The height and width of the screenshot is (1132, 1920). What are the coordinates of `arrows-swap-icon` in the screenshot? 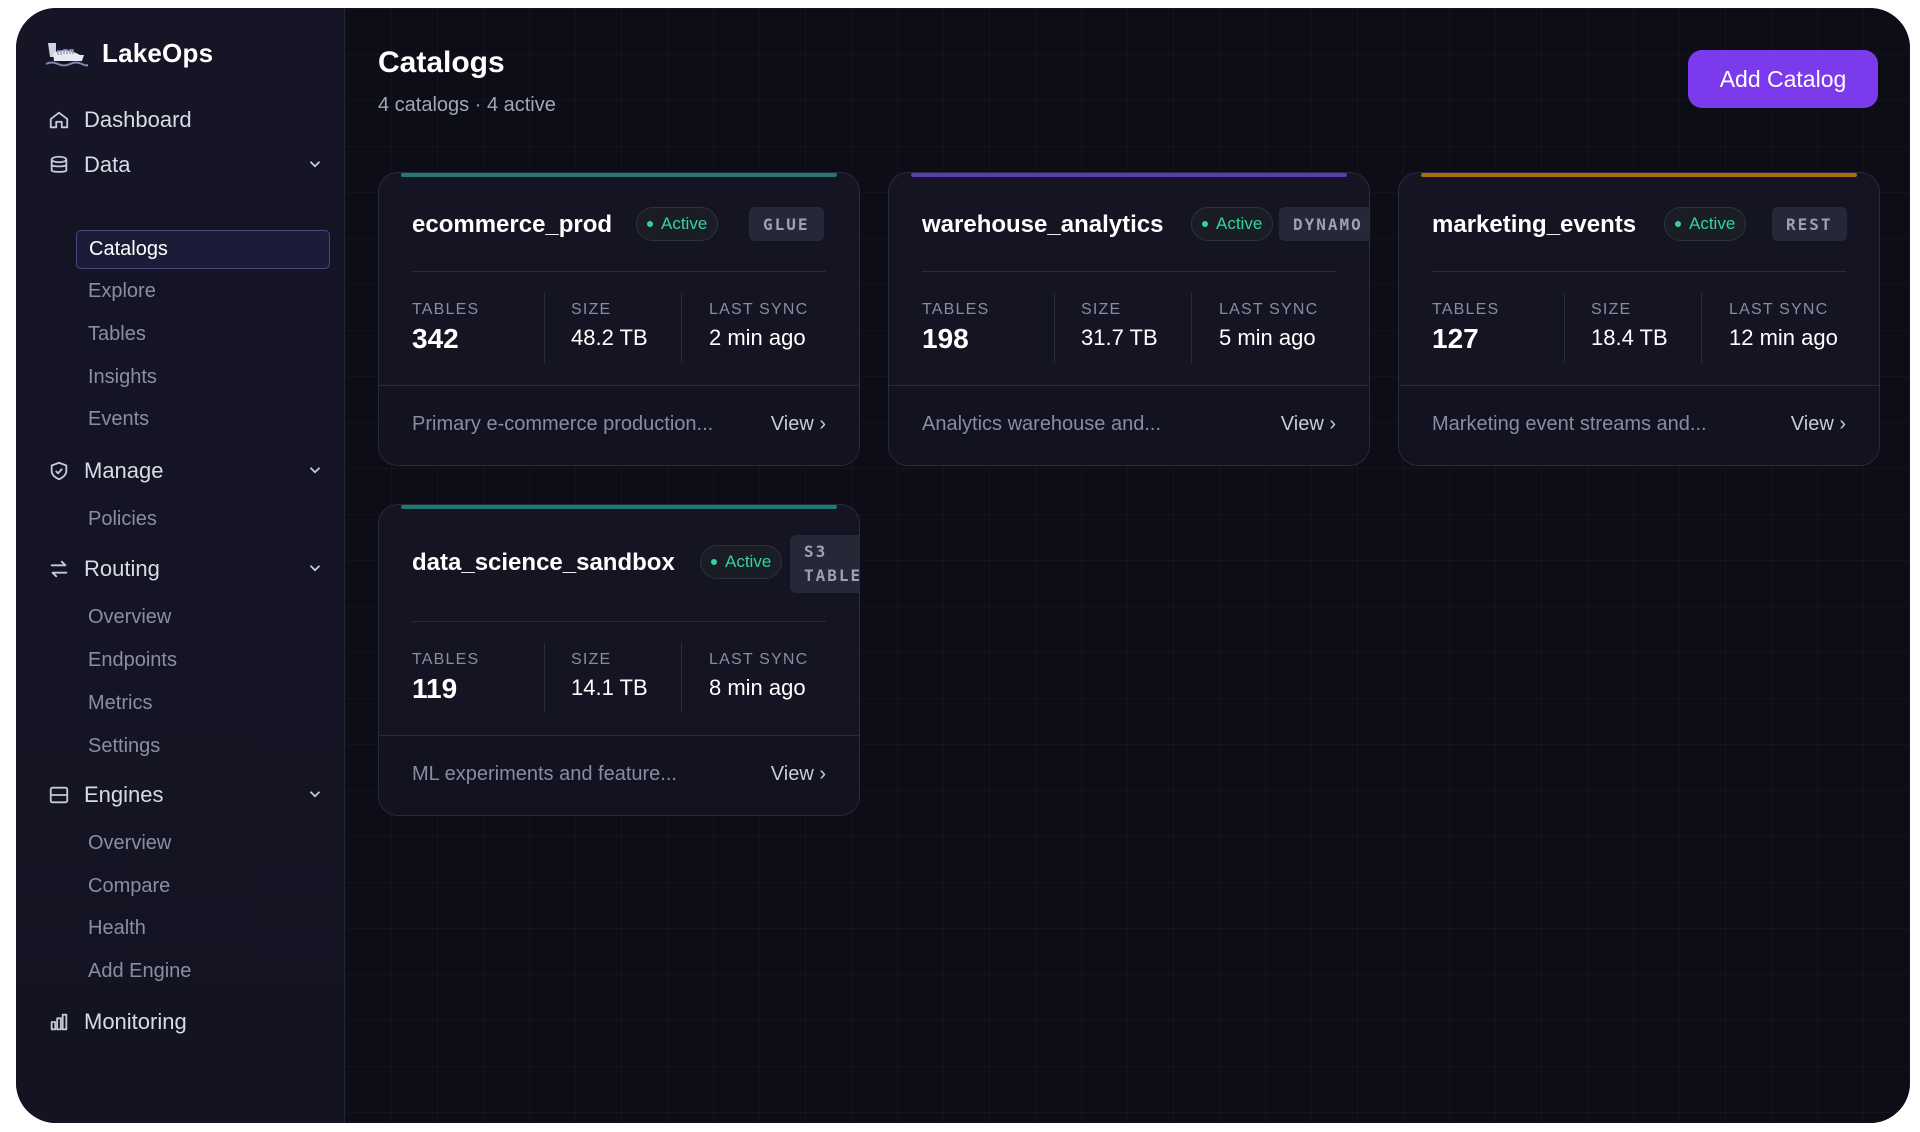 It's located at (59, 569).